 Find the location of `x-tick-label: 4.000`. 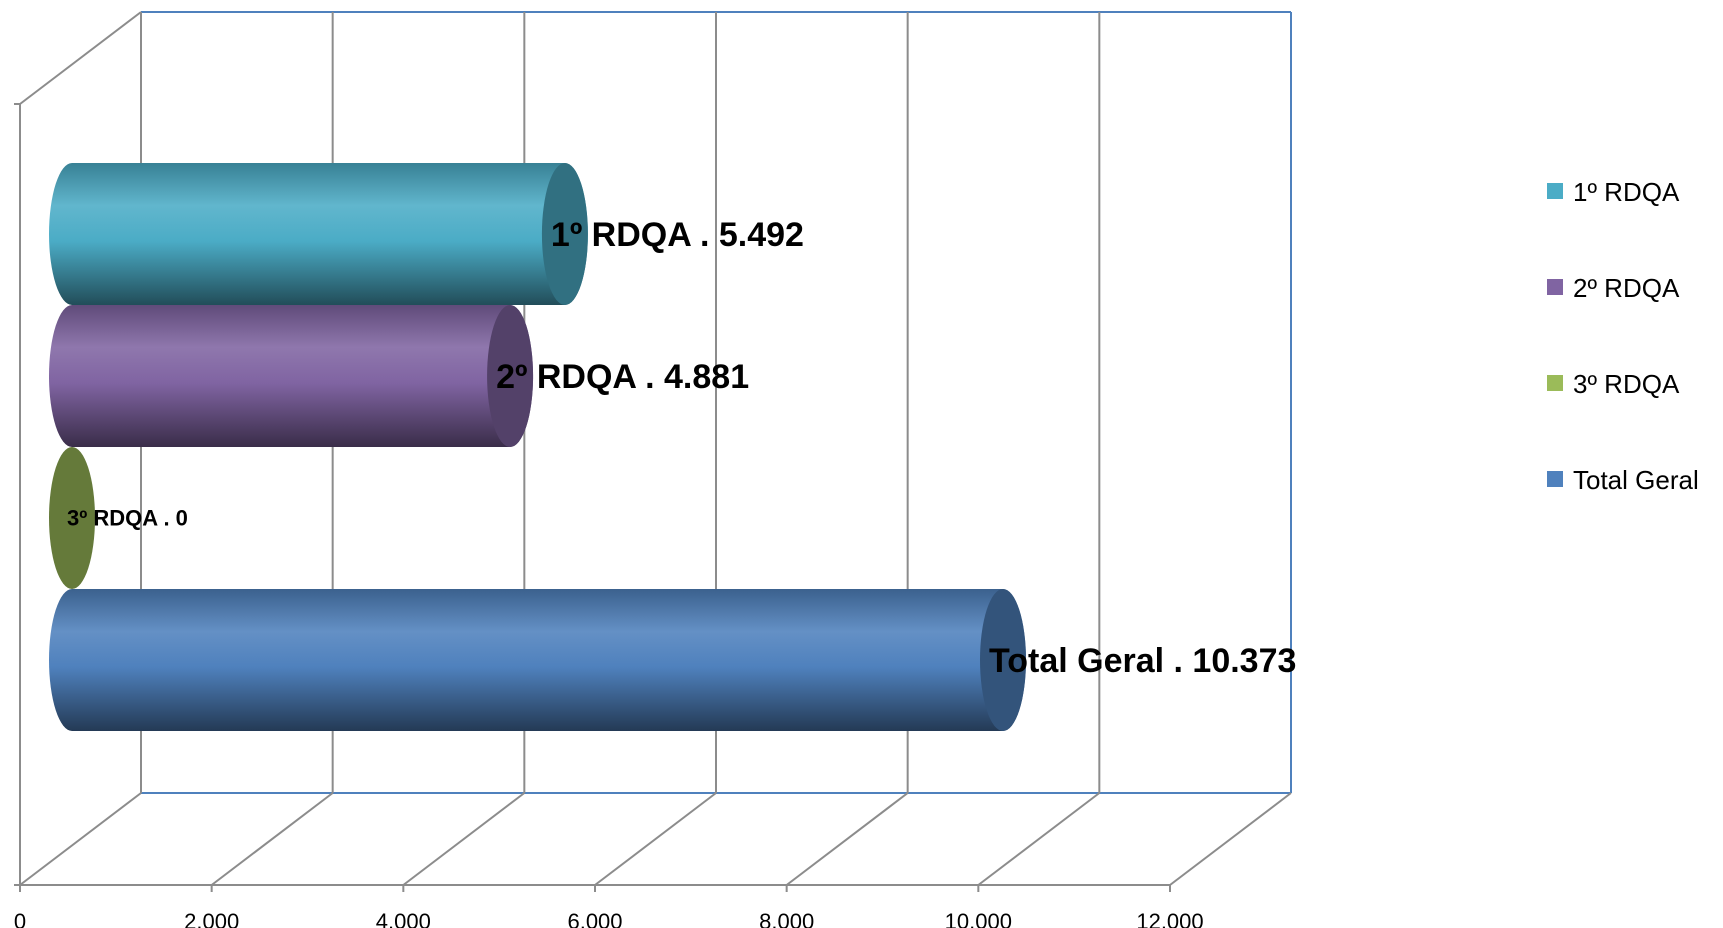

x-tick-label: 4.000 is located at coordinates (403, 918).